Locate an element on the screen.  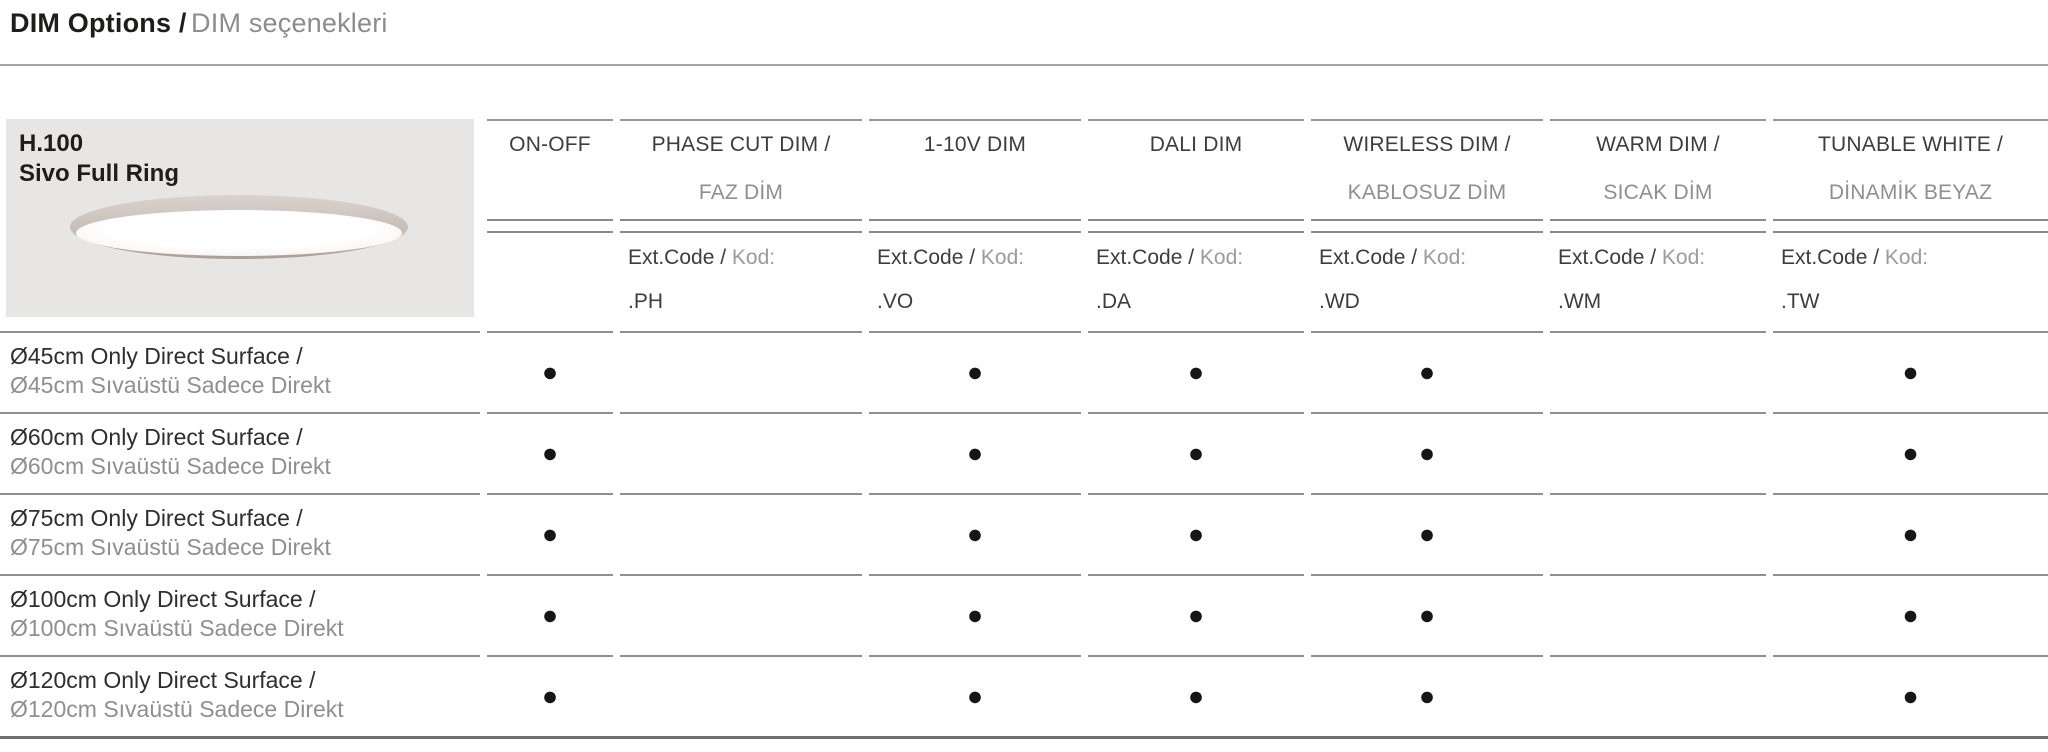
ceiling-lamp-image is located at coordinates (239, 227).